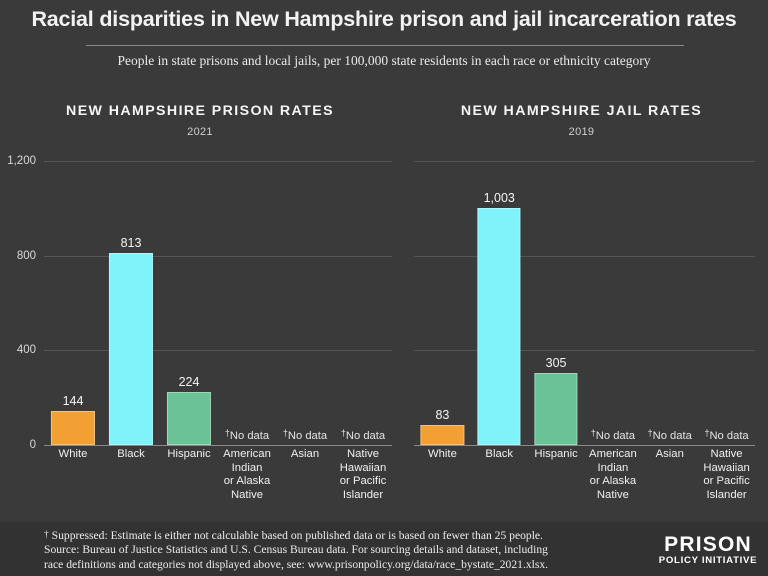  Describe the element at coordinates (26, 350) in the screenshot. I see `y-axis-tick-400: 400` at that location.